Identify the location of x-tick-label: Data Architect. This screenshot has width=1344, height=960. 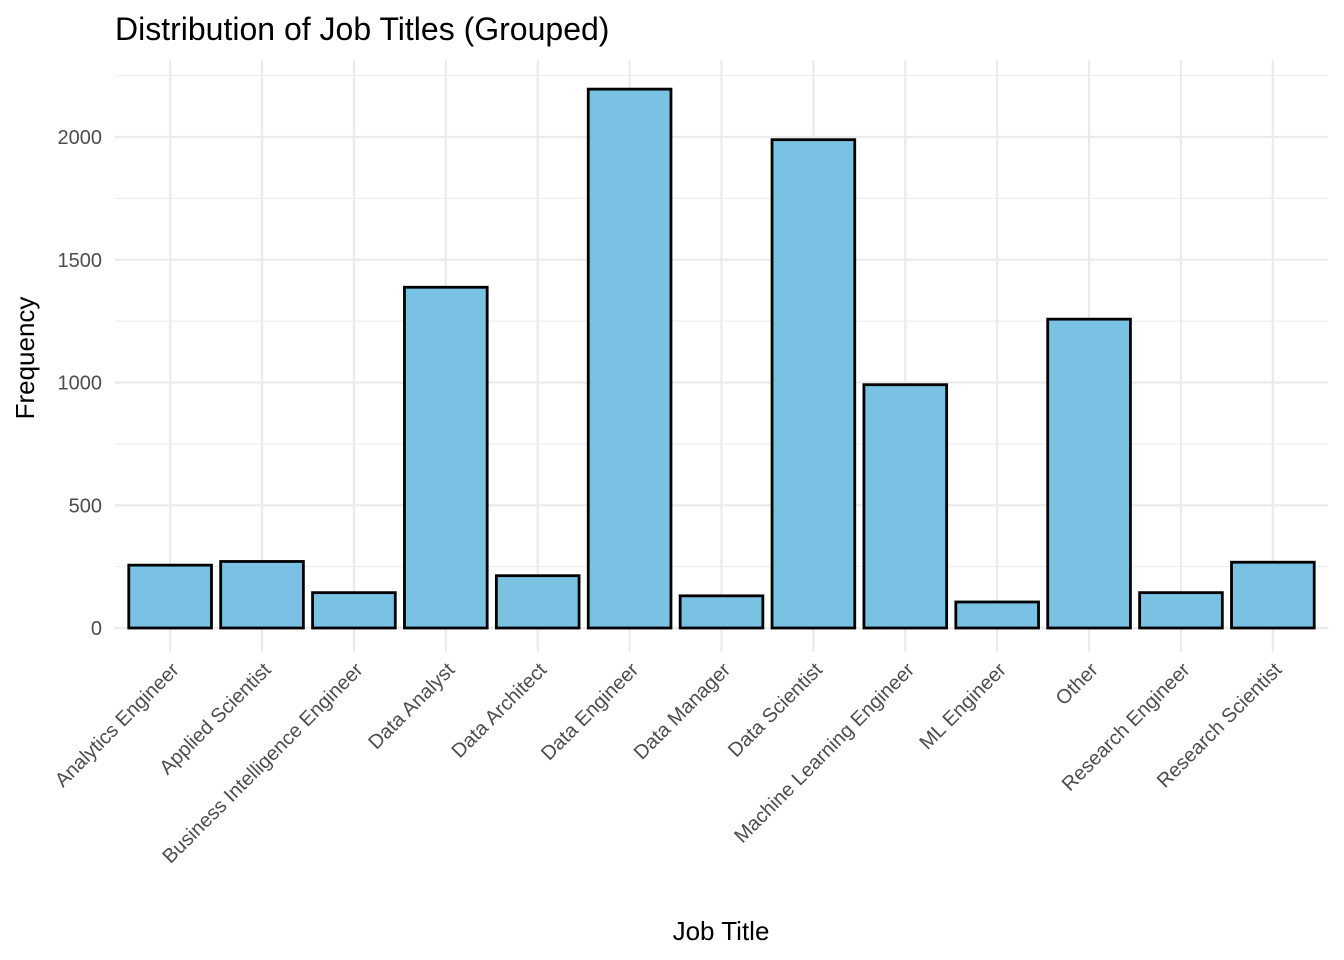
(500, 711).